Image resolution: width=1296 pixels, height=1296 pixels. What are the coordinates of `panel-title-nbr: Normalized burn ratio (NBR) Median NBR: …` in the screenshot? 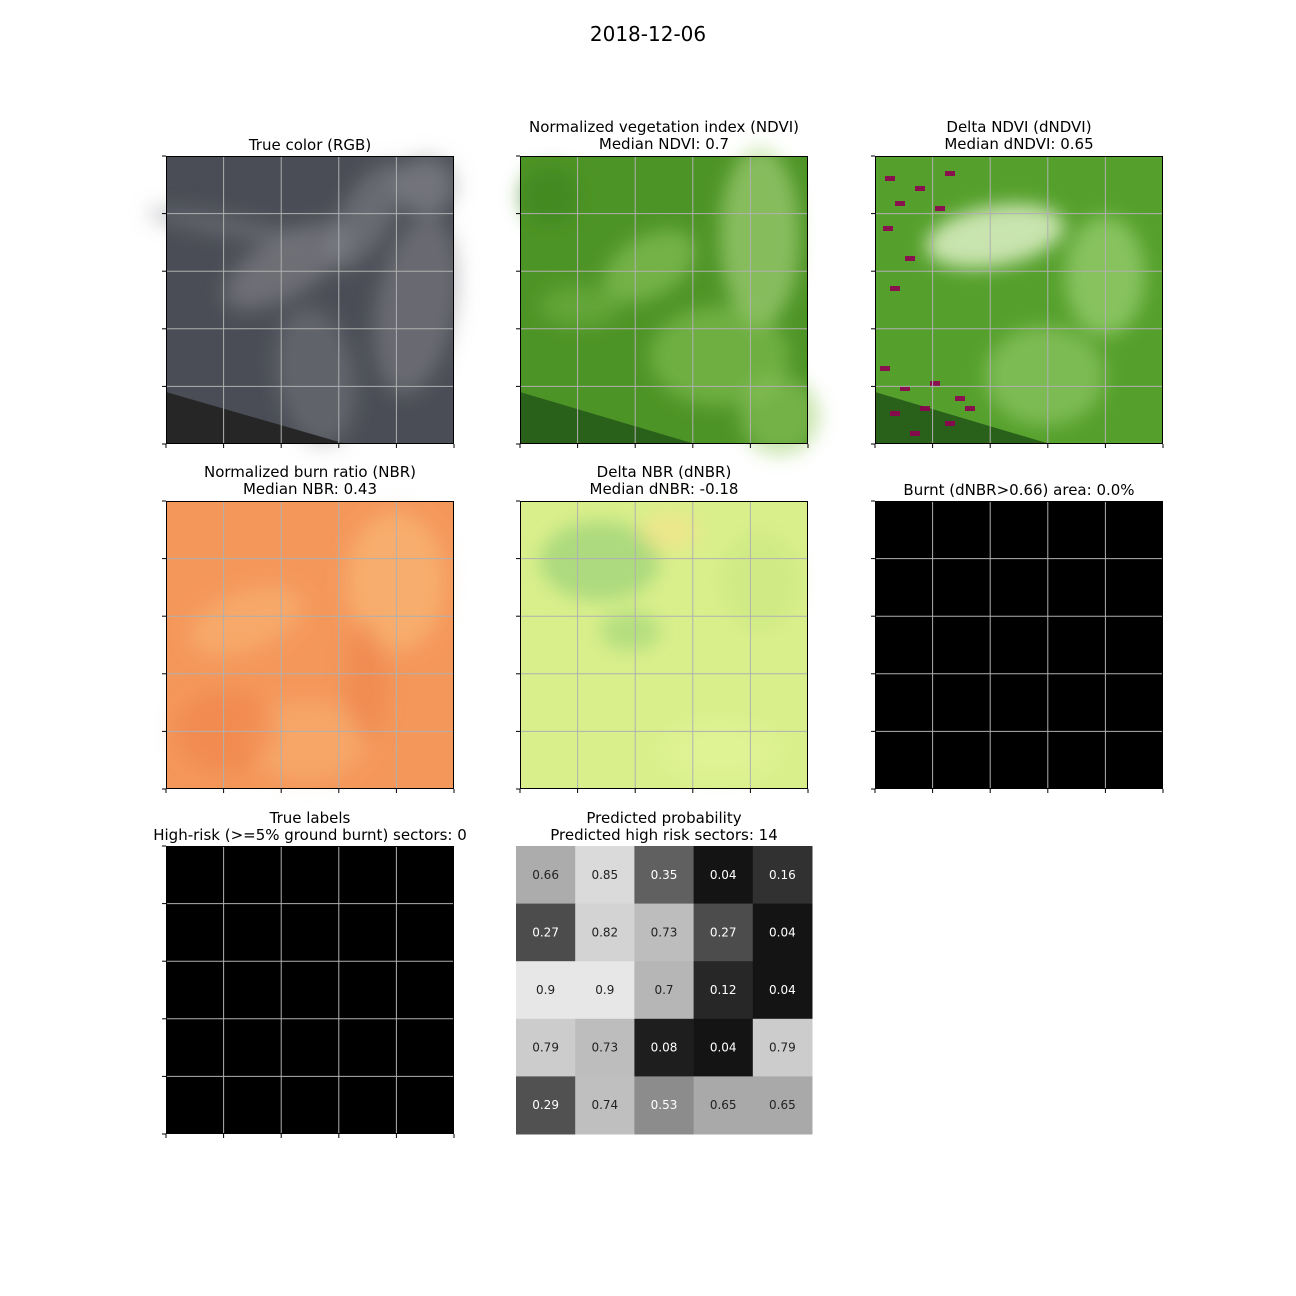 It's located at (310, 481).